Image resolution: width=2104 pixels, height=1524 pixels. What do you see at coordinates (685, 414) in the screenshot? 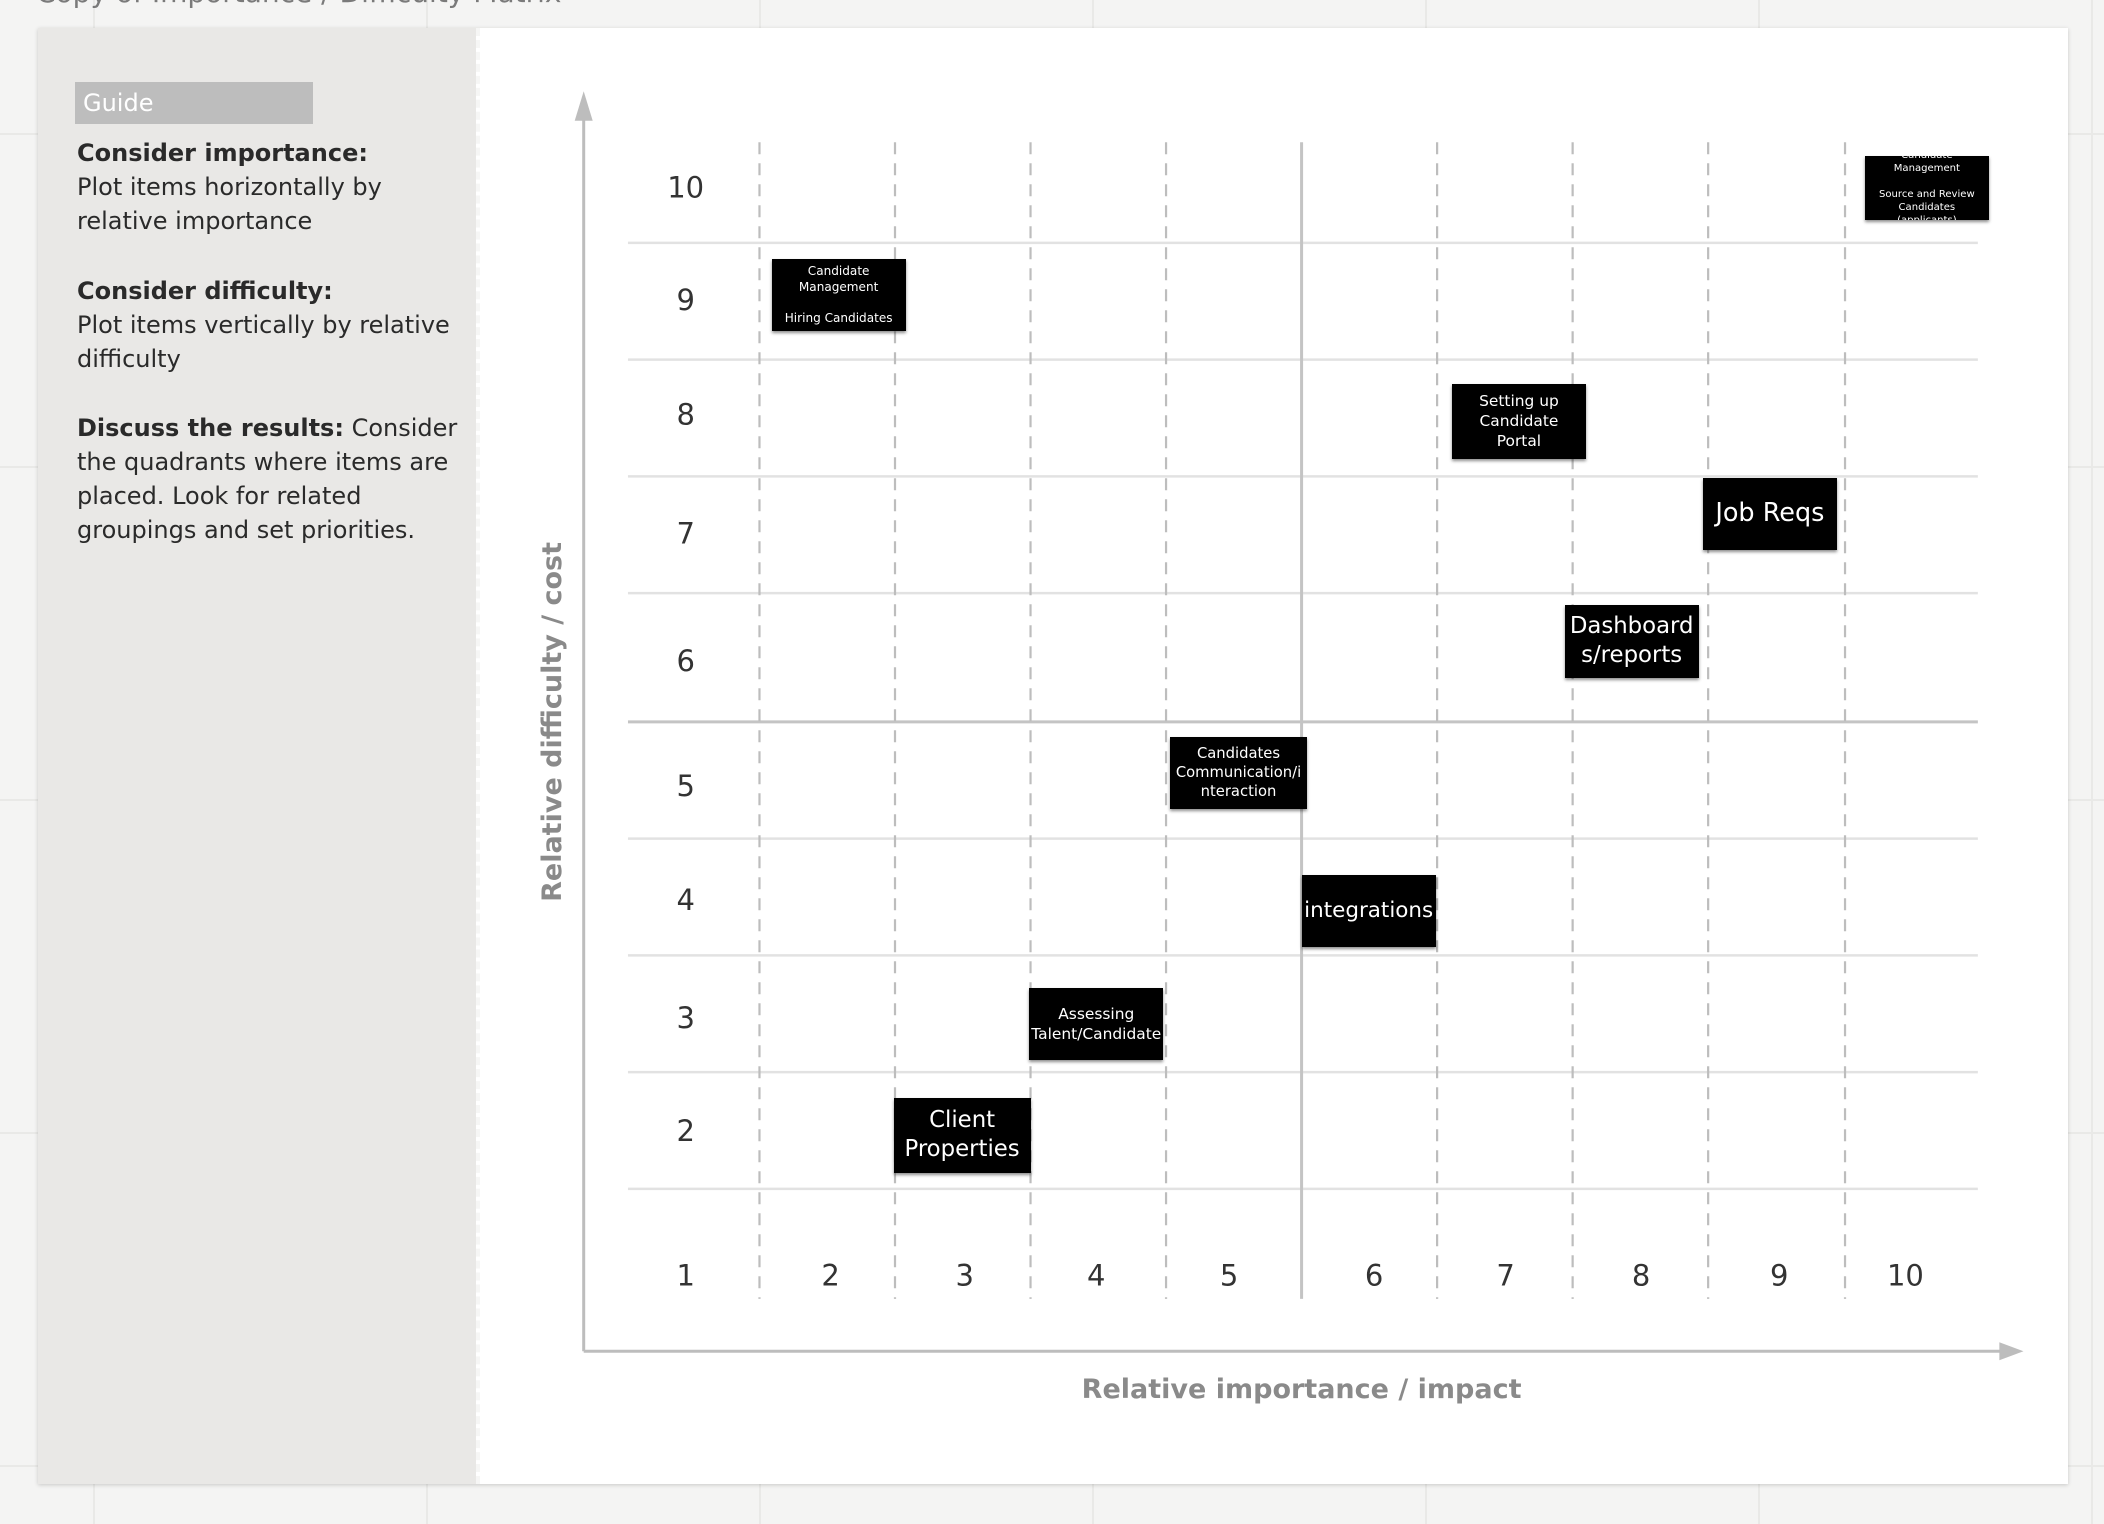
I see `y-tick-label: 8` at bounding box center [685, 414].